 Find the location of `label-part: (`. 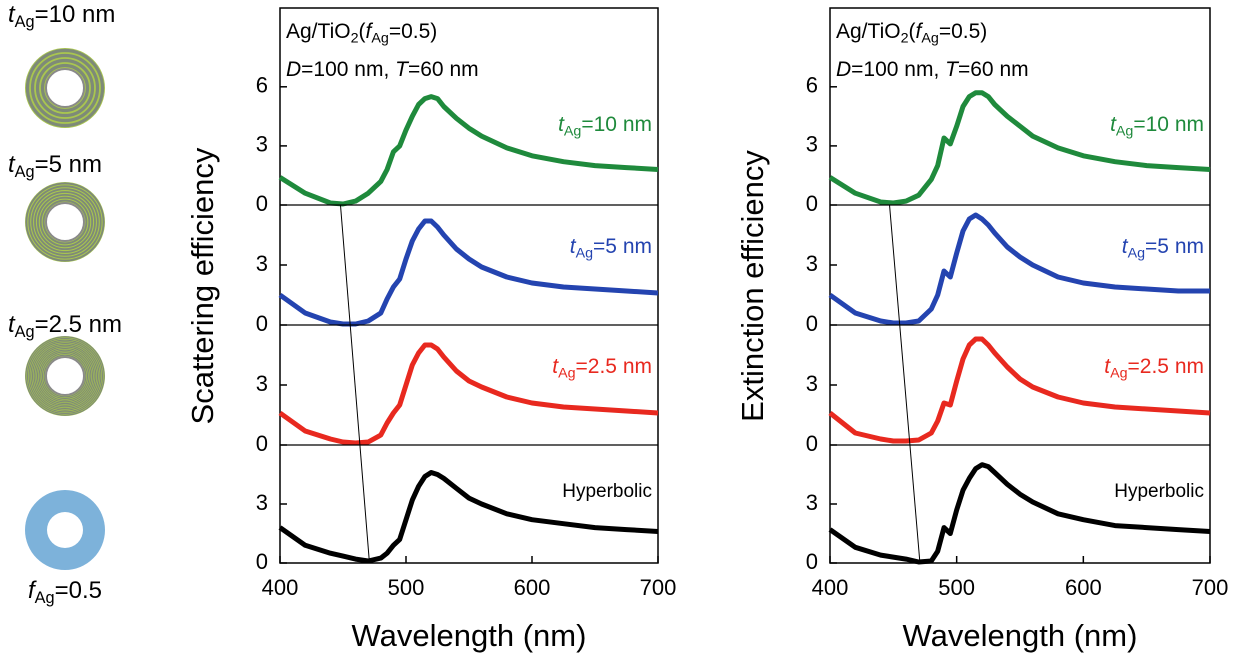

label-part: ( is located at coordinates (912, 31).